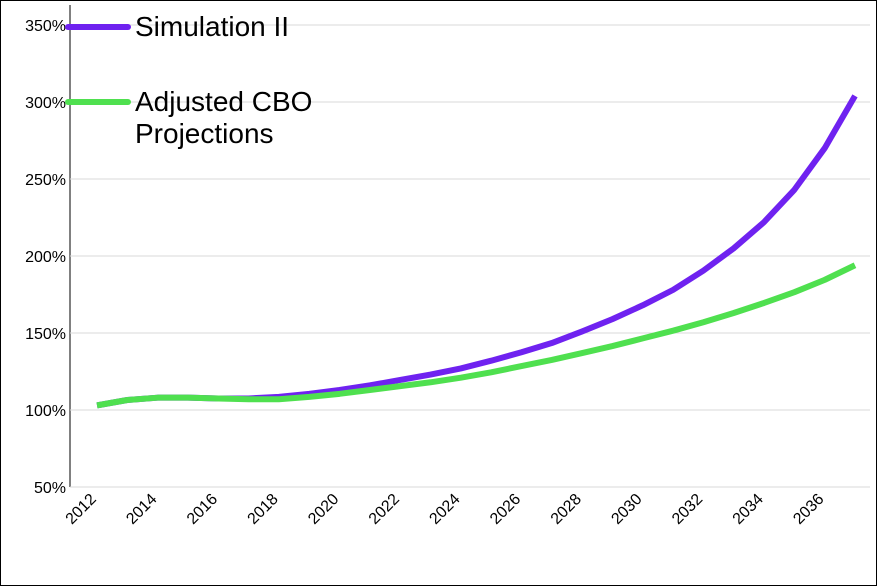 This screenshot has width=877, height=586. What do you see at coordinates (50, 488) in the screenshot?
I see `y-tick-label: 50%` at bounding box center [50, 488].